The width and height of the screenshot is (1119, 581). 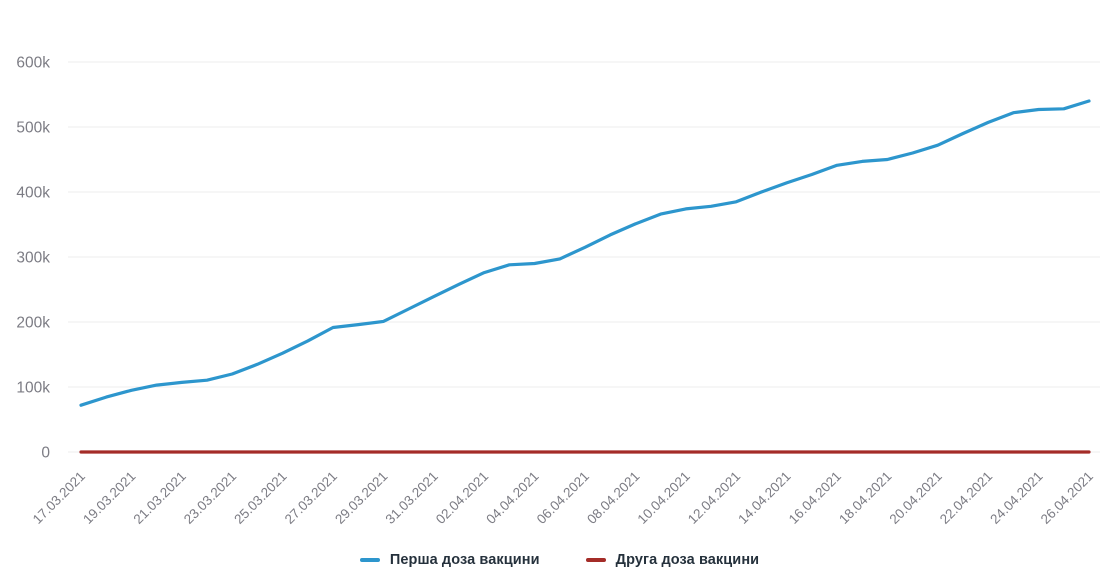 I want to click on x-tick-label: 06.04.2021, so click(x=563, y=498).